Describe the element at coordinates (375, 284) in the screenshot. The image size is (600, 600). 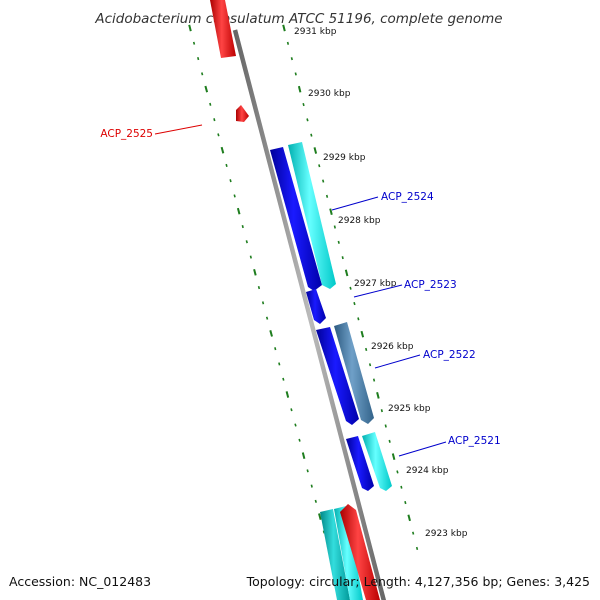
I see `kbp-label: 2927 kbp` at that location.